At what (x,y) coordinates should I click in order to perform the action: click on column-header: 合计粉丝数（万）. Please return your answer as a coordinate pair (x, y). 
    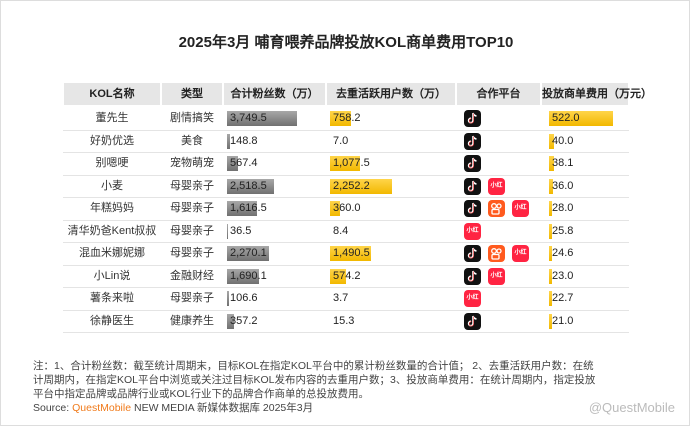
    Looking at the image, I should click on (274, 94).